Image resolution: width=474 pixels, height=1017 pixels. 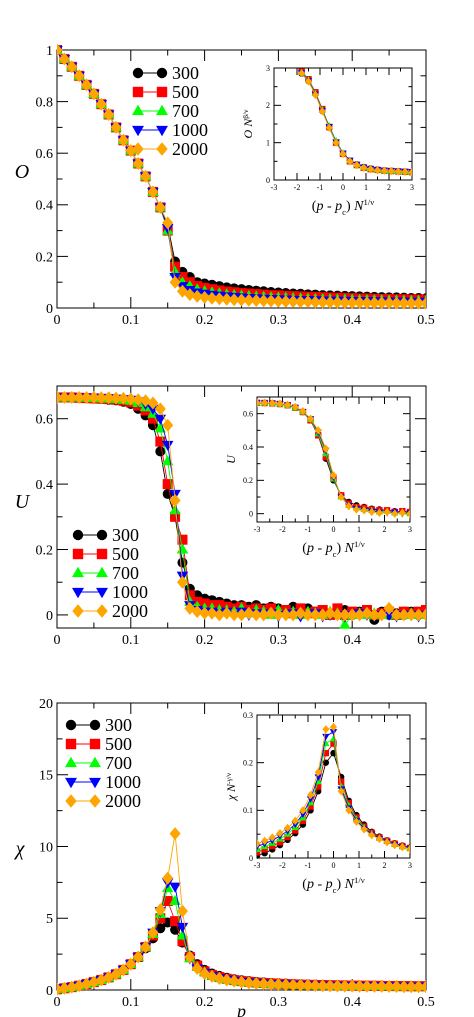 I want to click on y-tick-label: 10, so click(x=46, y=847).